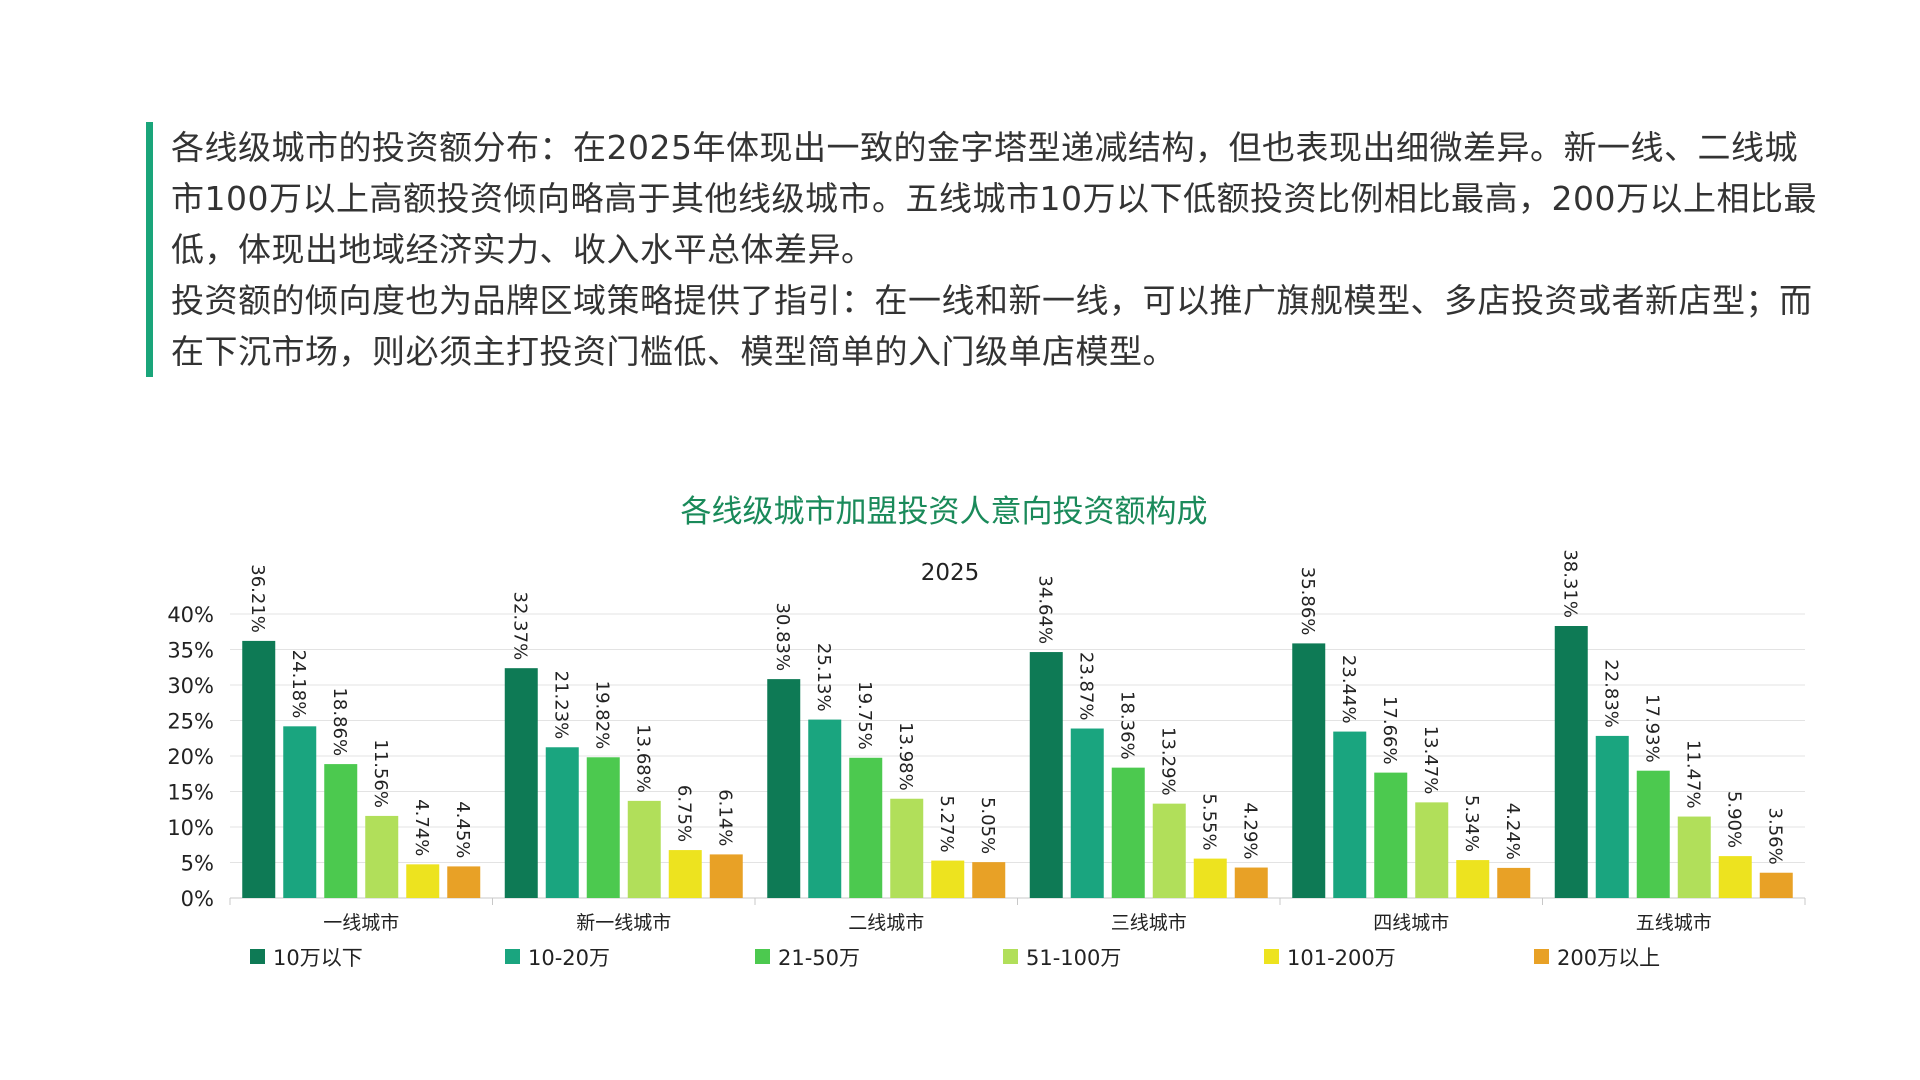  Describe the element at coordinates (1733, 819) in the screenshot. I see `data-label: 5.90%` at that location.